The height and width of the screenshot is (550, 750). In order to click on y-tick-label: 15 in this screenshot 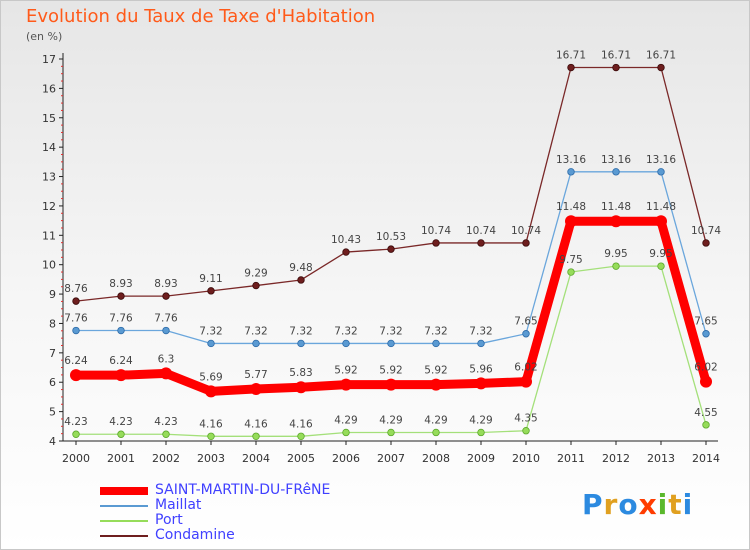, I will do `click(49, 118)`.